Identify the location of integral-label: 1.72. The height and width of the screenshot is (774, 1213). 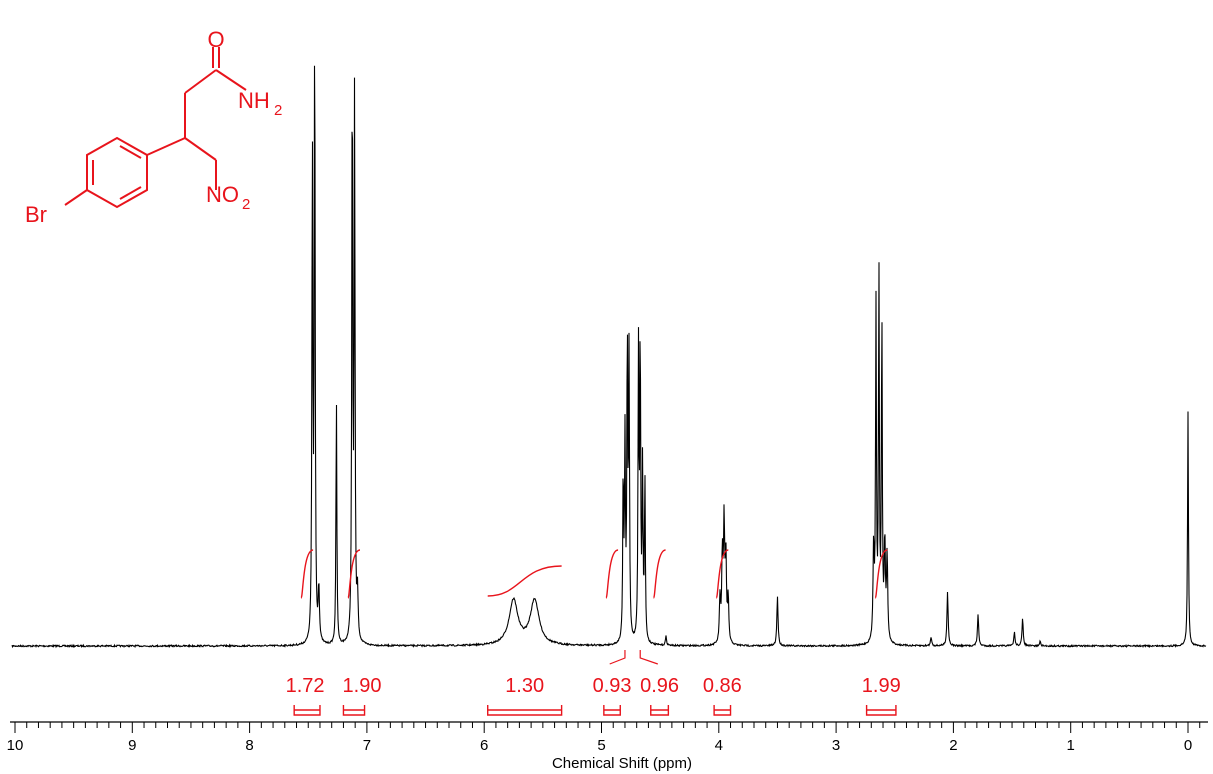
(305, 686).